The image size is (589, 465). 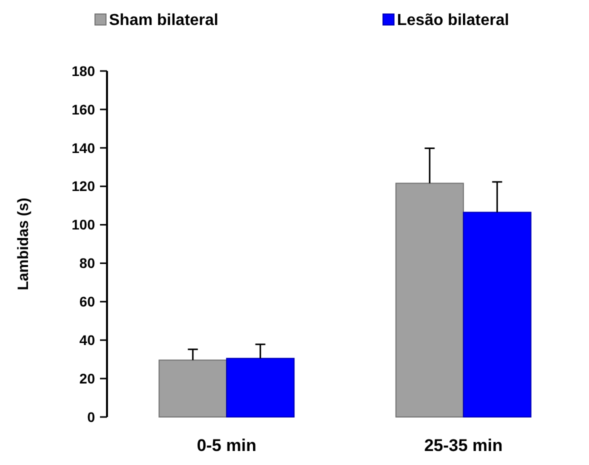 I want to click on y-tick-label: 120, so click(x=84, y=186).